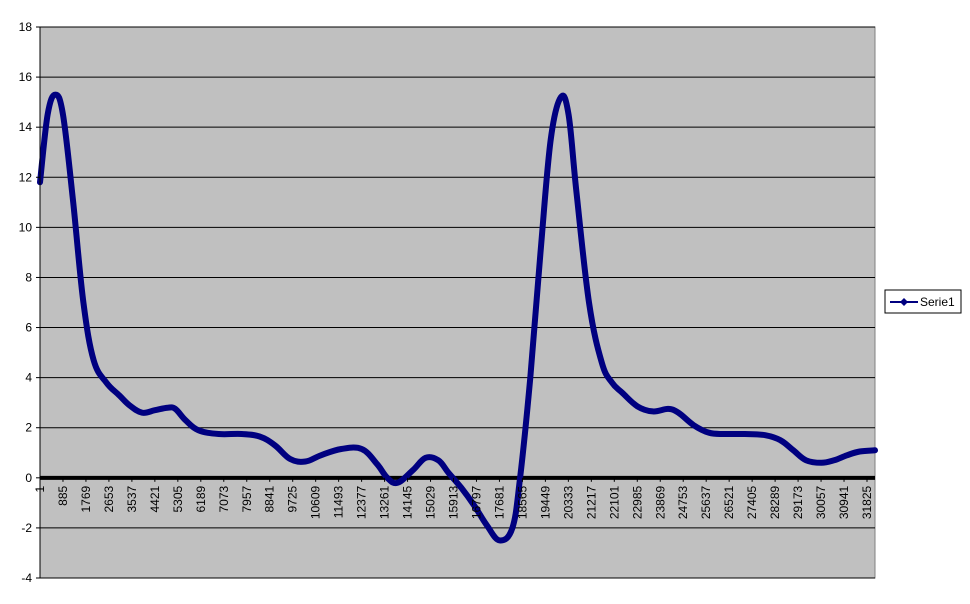 This screenshot has height=604, width=970. What do you see at coordinates (28, 277) in the screenshot?
I see `y-tick-label: 8` at bounding box center [28, 277].